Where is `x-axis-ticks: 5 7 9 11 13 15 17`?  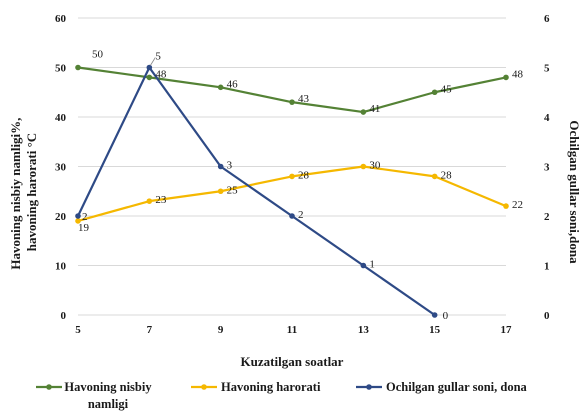
x-axis-ticks: 5 7 9 11 13 15 17 is located at coordinates (293, 330).